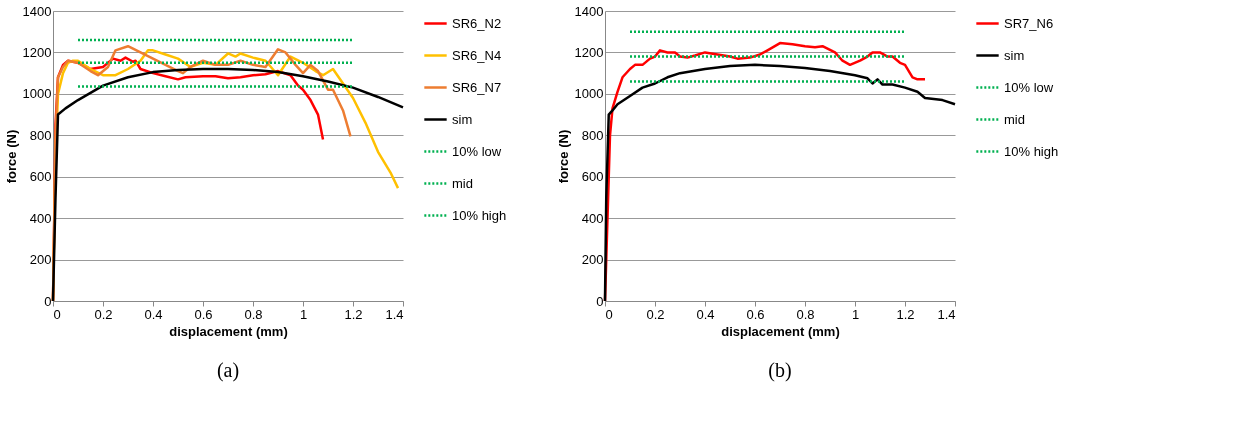 Image resolution: width=1260 pixels, height=443 pixels. I want to click on legend-label: SR6_N7, so click(477, 87).